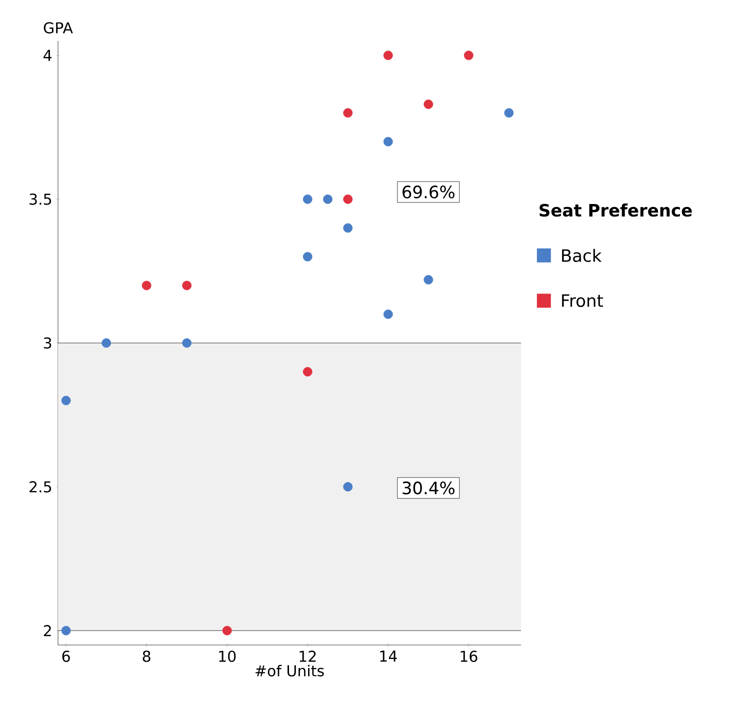  What do you see at coordinates (227, 656) in the screenshot?
I see `x-tick-label: 10` at bounding box center [227, 656].